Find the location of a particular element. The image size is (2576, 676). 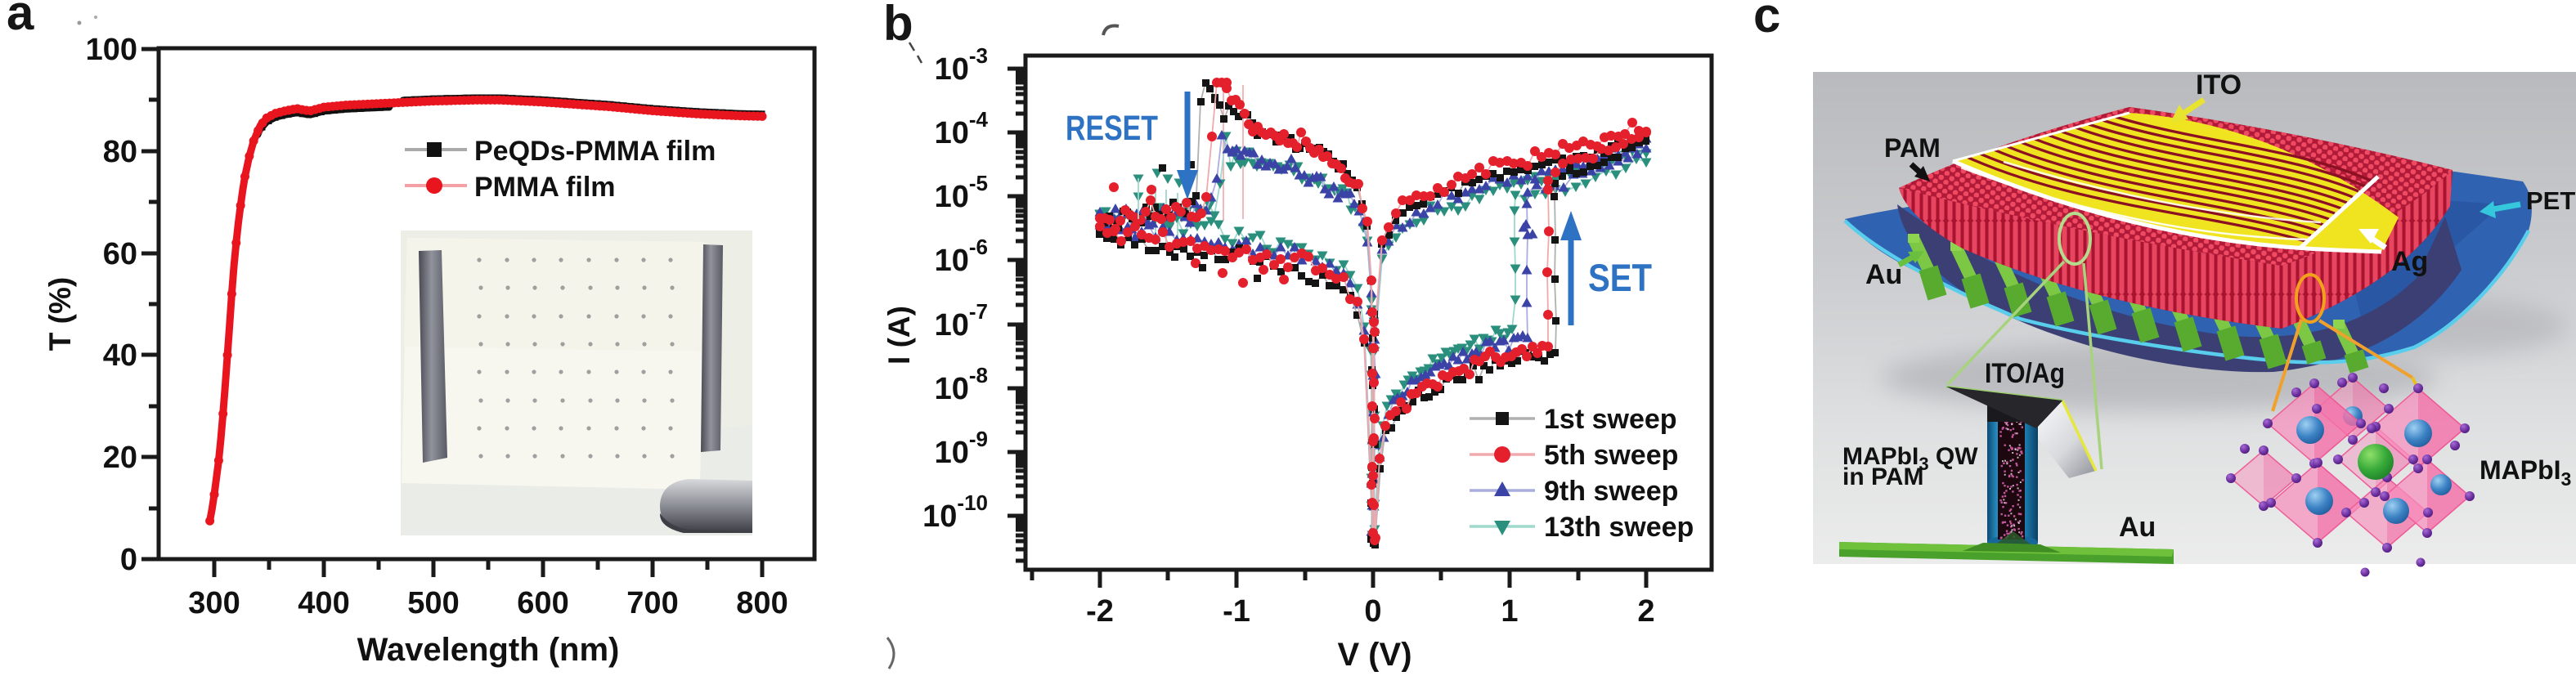

svg-text: 80 is located at coordinates (120, 152).